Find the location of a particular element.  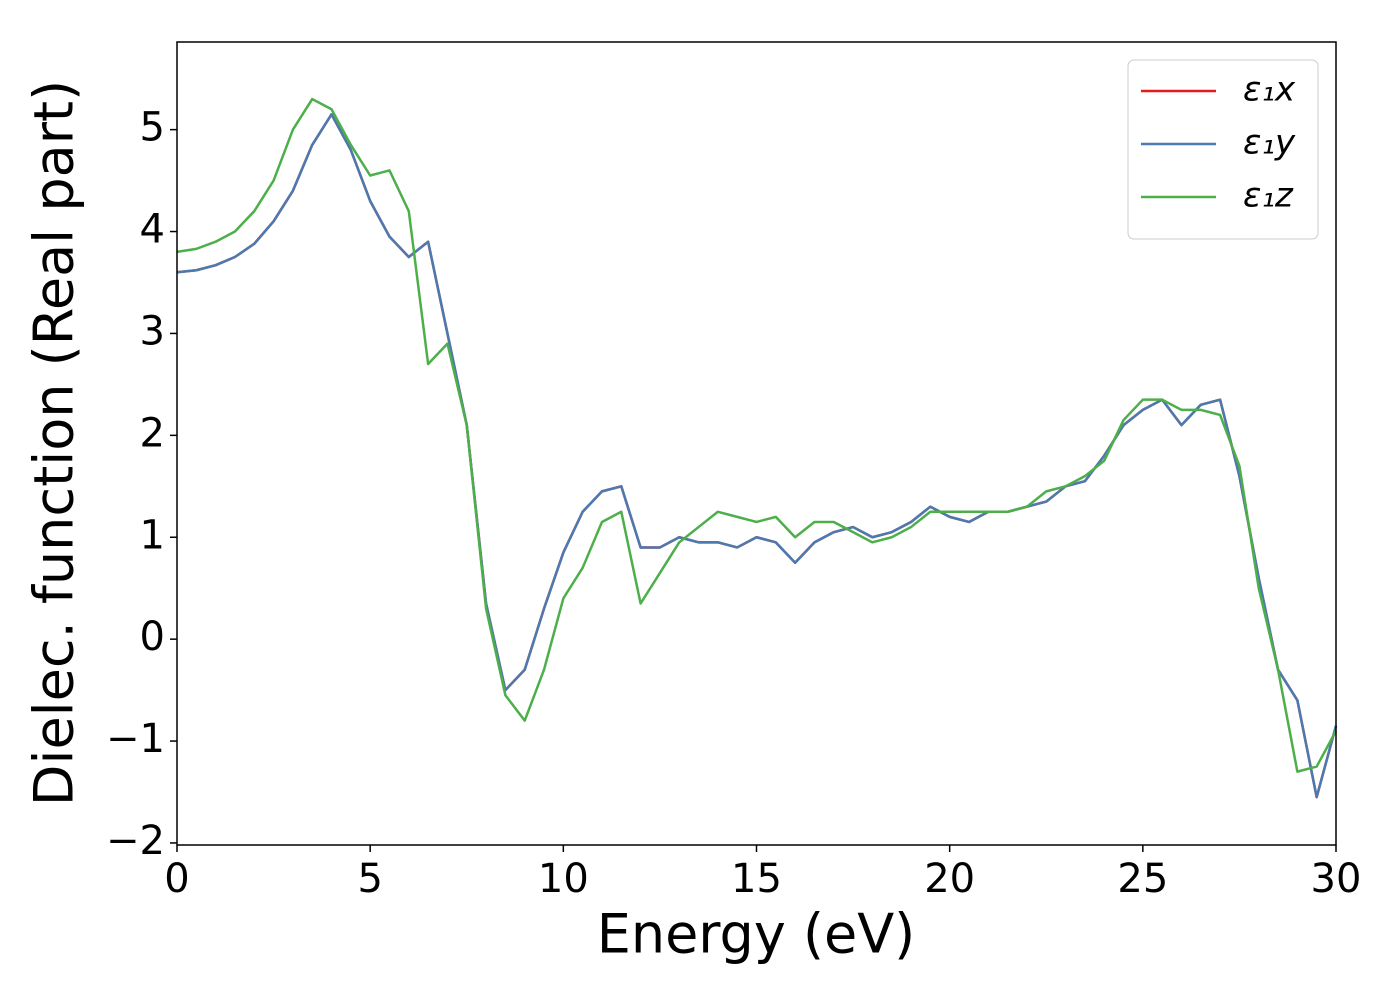

x-tick-label: 20 is located at coordinates (949, 879).